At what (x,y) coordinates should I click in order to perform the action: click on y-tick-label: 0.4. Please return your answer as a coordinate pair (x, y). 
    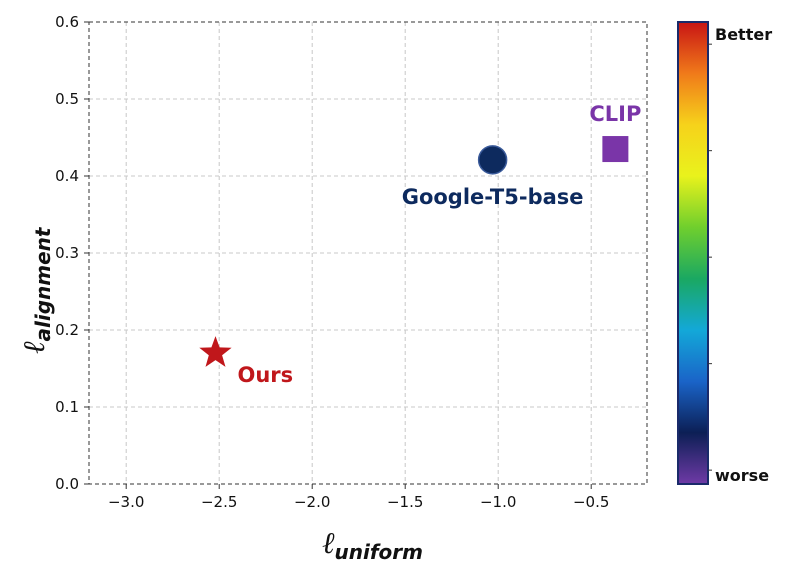
    Looking at the image, I should click on (67, 176).